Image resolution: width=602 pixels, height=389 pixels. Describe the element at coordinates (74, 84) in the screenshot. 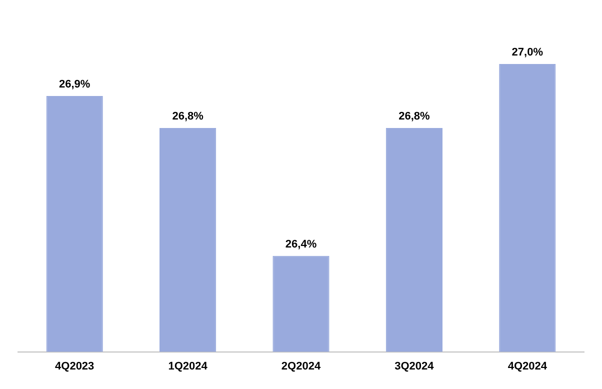

I see `data-label: 26,9%` at that location.